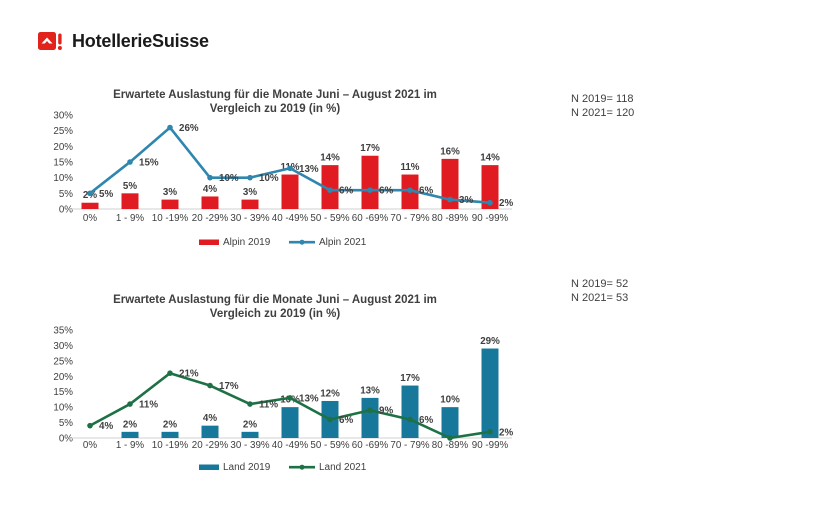 The image size is (820, 513). Describe the element at coordinates (309, 169) in the screenshot. I see `chart-text: 13%` at that location.